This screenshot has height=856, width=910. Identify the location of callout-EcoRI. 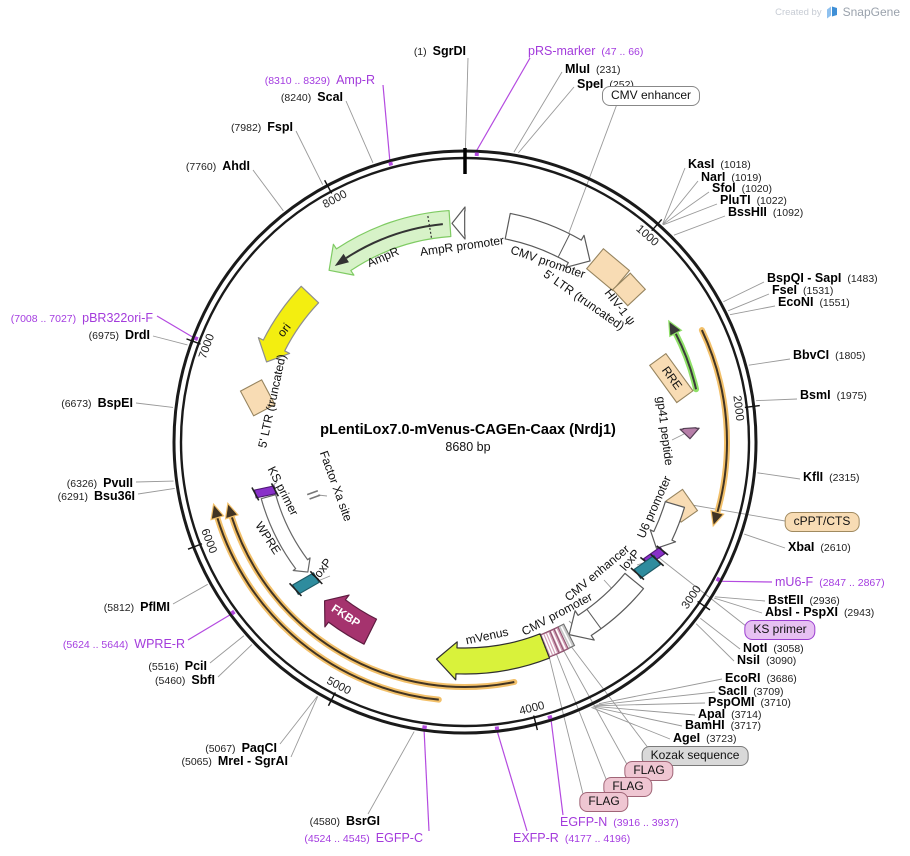
(660, 691).